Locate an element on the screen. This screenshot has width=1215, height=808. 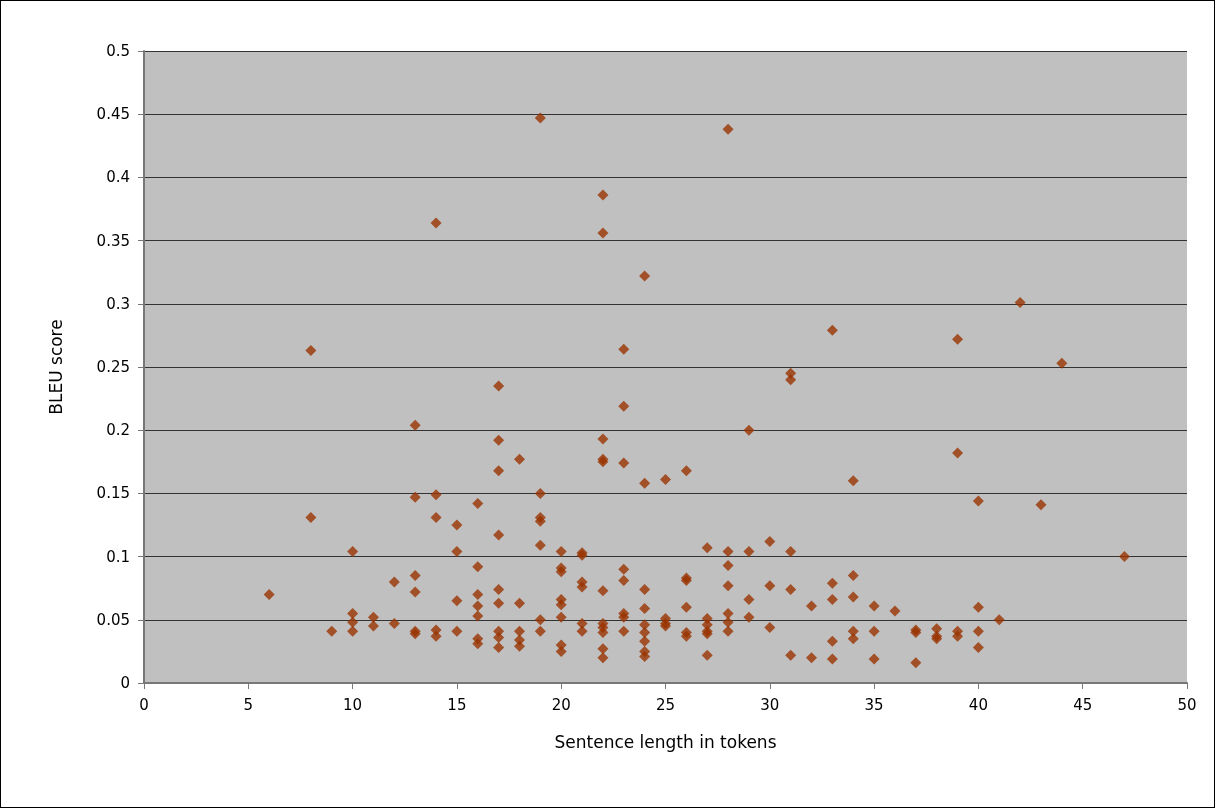
x-tick-label: 30 is located at coordinates (770, 704).